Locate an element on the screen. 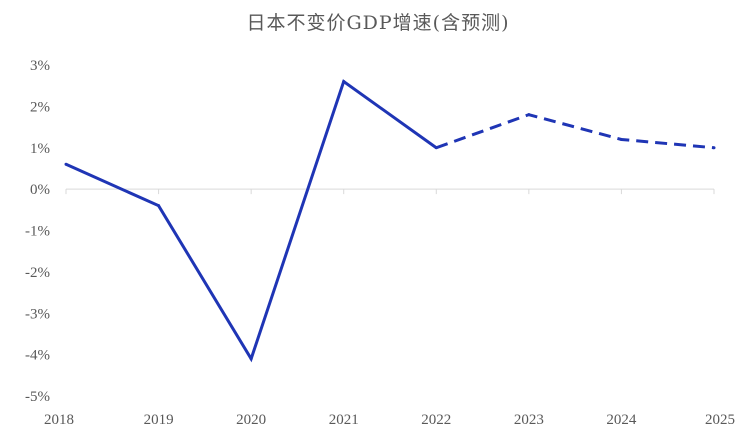 This screenshot has width=756, height=435. chart-title: 日本不变价GDP增速(含预测) is located at coordinates (378, 23).